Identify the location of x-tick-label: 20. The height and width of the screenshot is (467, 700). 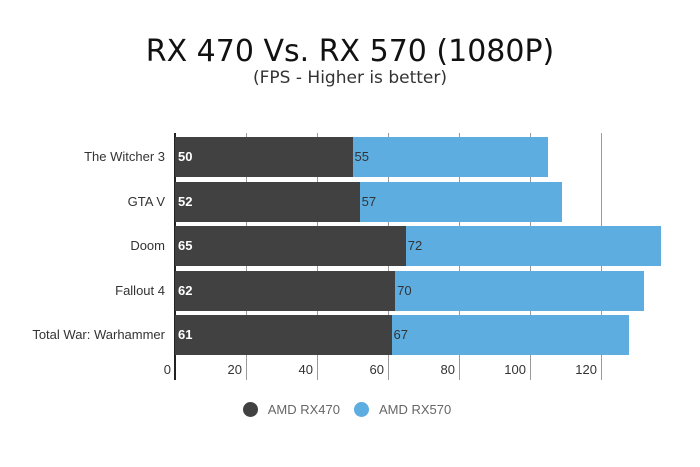
(234, 369).